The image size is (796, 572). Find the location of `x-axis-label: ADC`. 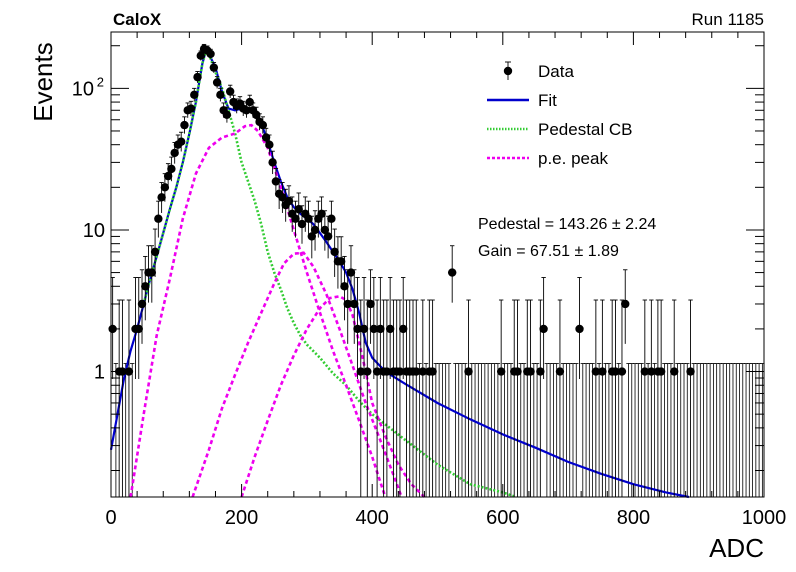

x-axis-label: ADC is located at coordinates (736, 548).